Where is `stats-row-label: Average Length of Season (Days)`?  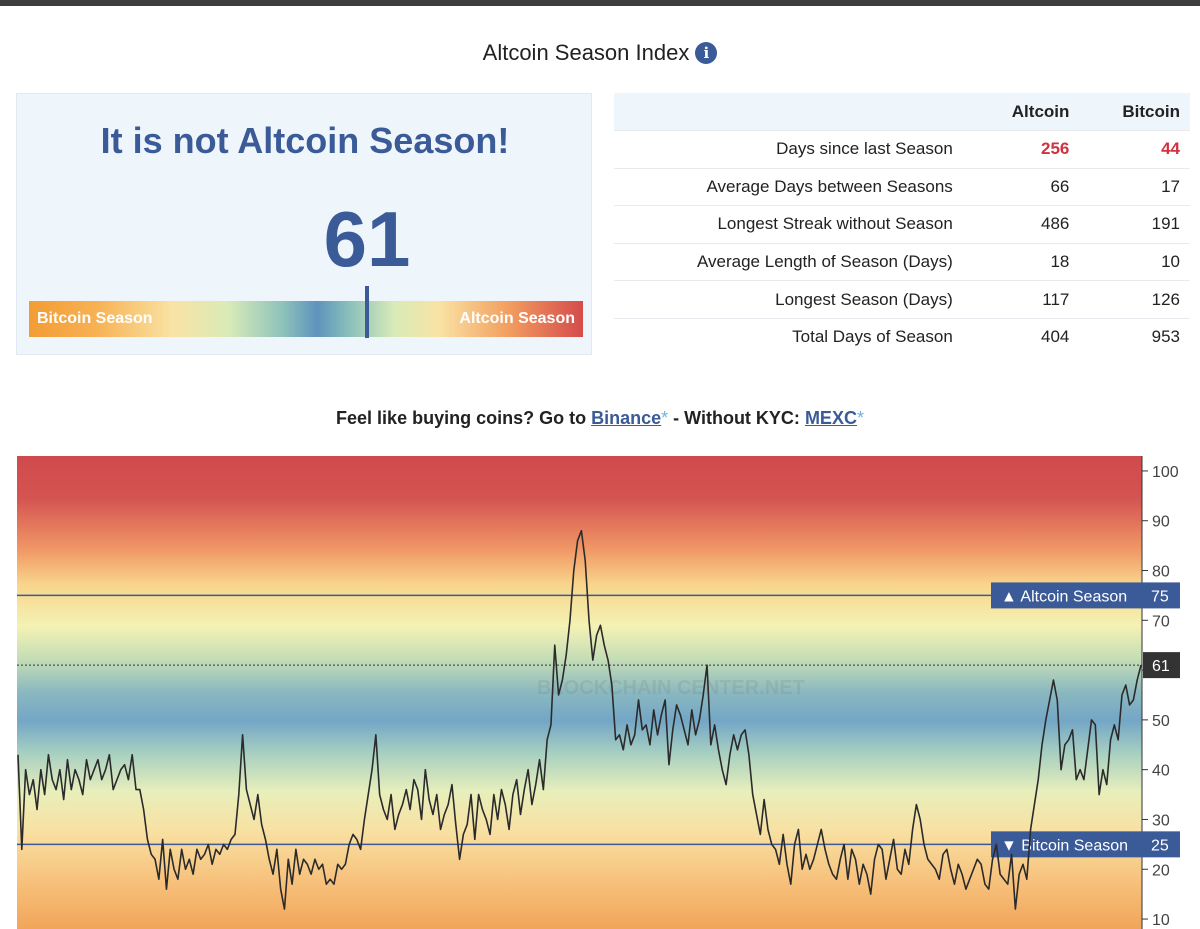 stats-row-label: Average Length of Season (Days) is located at coordinates (791, 261).